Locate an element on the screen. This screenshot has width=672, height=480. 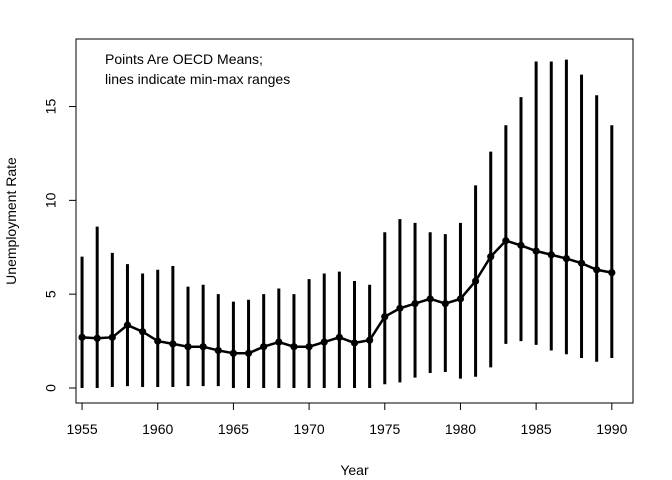
x-axis-label: Year is located at coordinates (354, 470).